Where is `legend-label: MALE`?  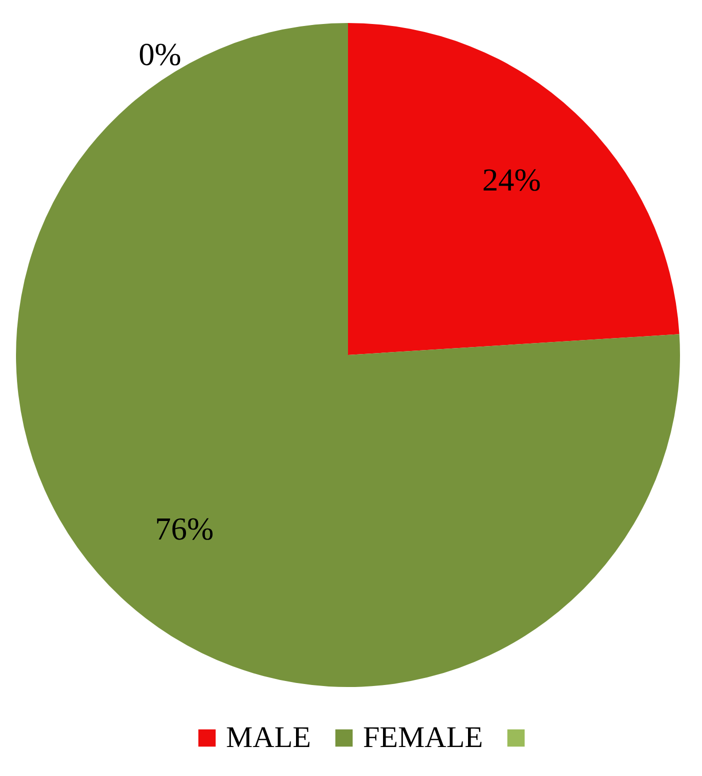
legend-label: MALE is located at coordinates (268, 737).